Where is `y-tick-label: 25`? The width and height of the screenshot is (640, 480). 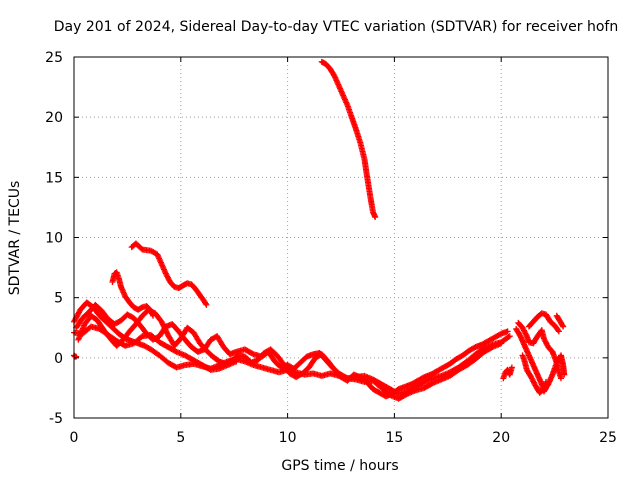
y-tick-label: 25 is located at coordinates (54, 58).